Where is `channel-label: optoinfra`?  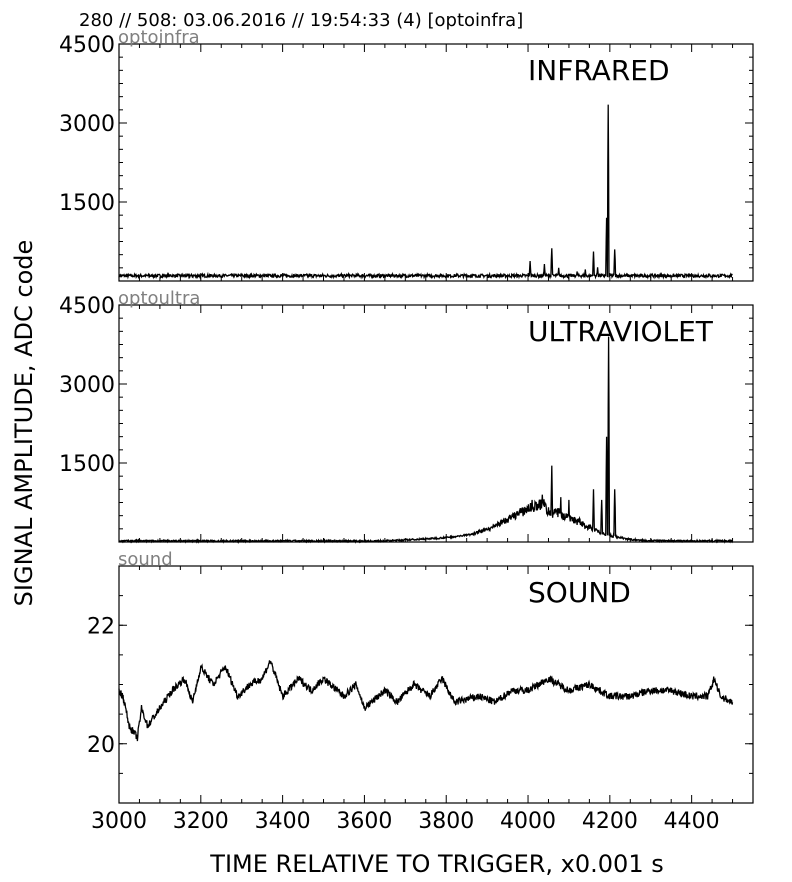
channel-label: optoinfra is located at coordinates (159, 37).